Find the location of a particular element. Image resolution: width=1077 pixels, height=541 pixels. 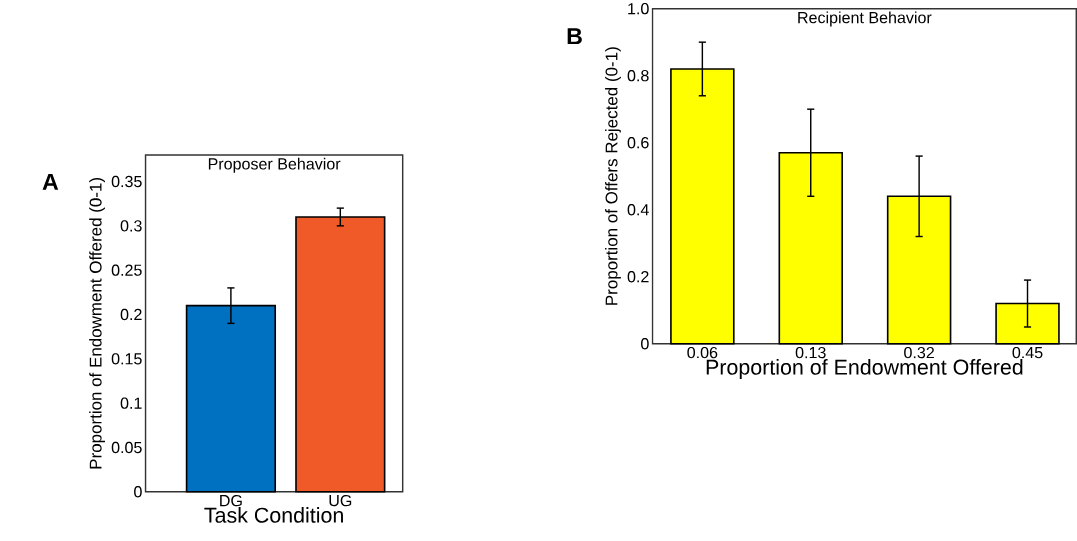

chart-title: Recipient Behavior is located at coordinates (865, 19).